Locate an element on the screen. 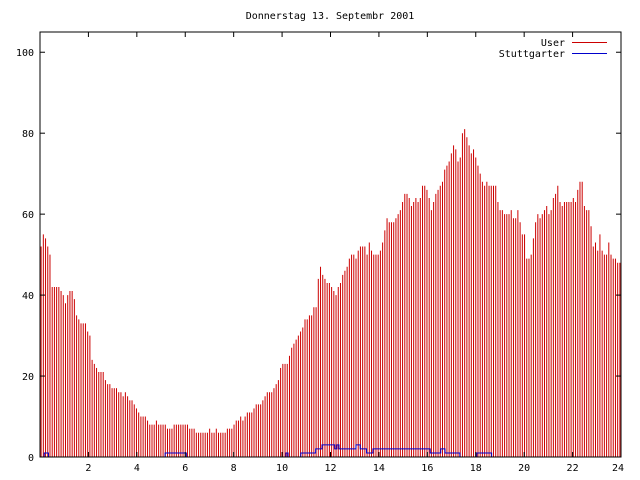 The height and width of the screenshot is (480, 640). y-tick-label: 20 is located at coordinates (28, 377).